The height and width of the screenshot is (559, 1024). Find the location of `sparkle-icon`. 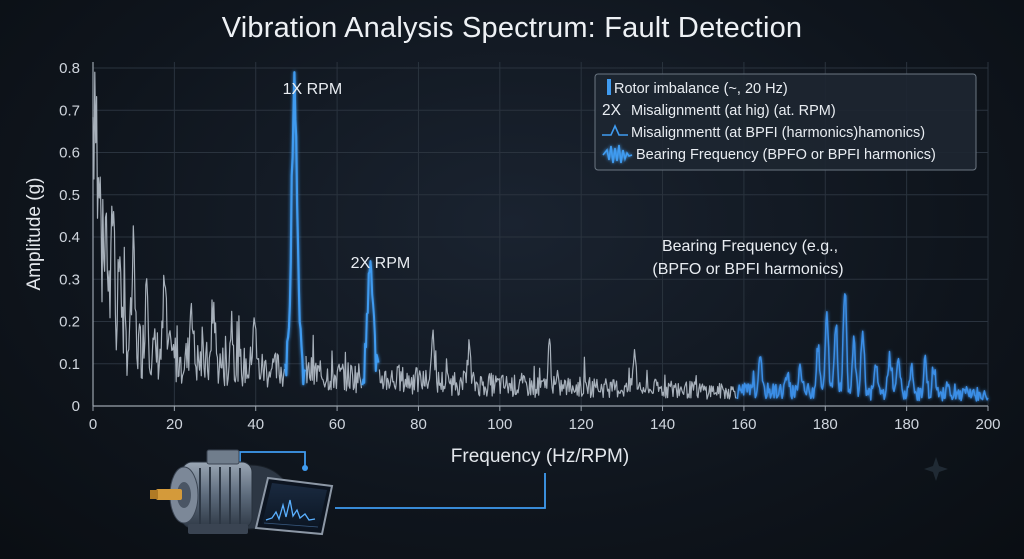

sparkle-icon is located at coordinates (936, 469).